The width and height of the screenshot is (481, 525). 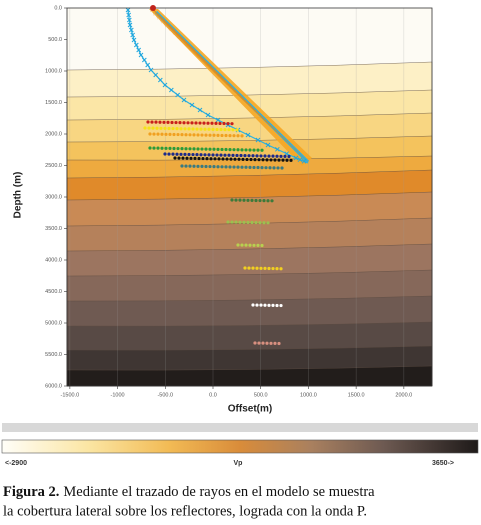 I want to click on y-tick-label: 2500.0, so click(x=53, y=166).